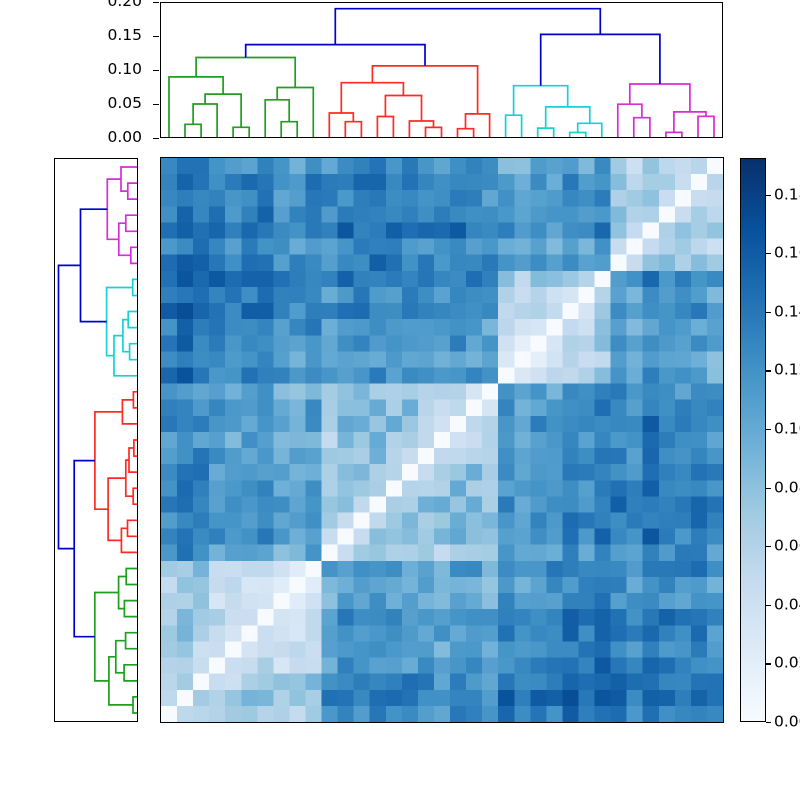  I want to click on colorbar-tick-label: 0.08, so click(787, 486).